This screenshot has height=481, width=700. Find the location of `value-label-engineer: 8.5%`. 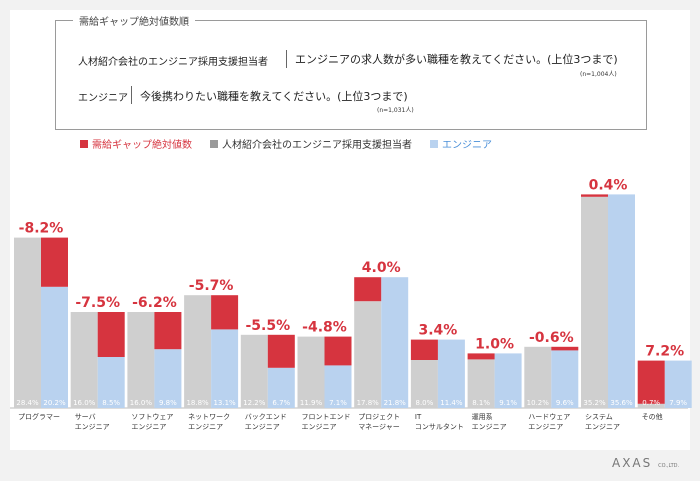

value-label-engineer: 8.5% is located at coordinates (111, 403).